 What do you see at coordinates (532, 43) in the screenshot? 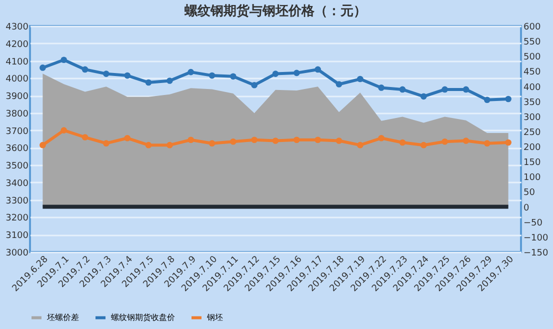
I see `y2-tick-label: 550` at bounding box center [532, 43].